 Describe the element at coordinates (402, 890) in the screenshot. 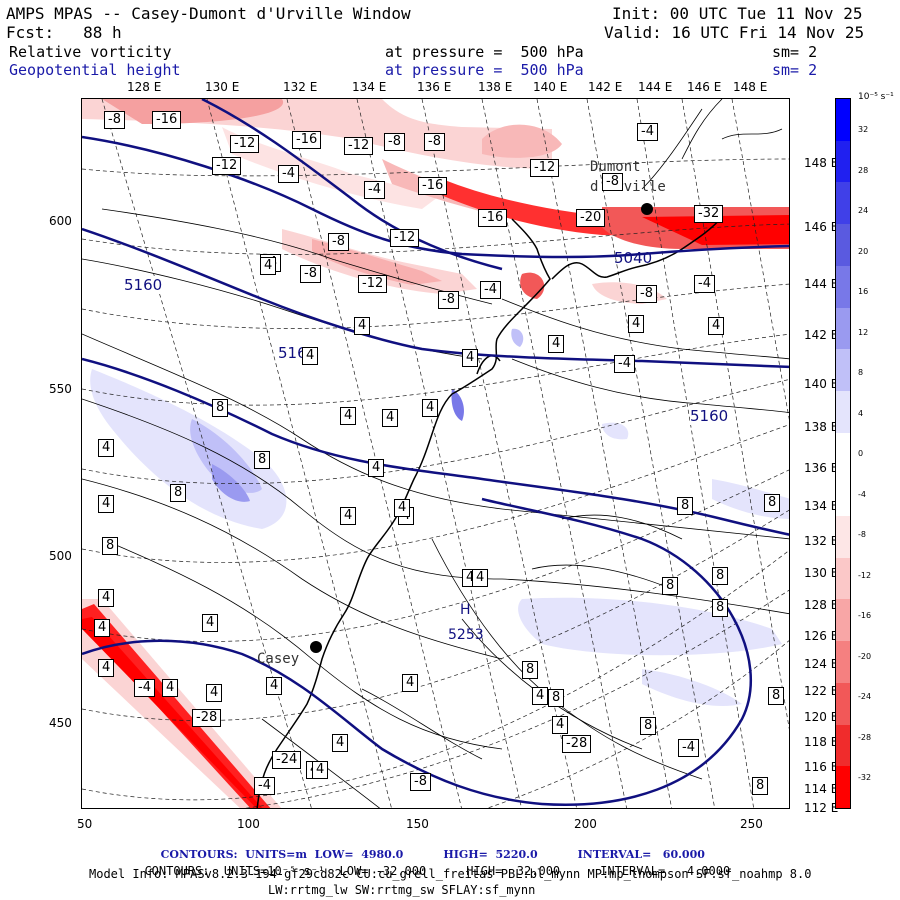

I see `model-info-physics: LW:rrtmg_lw SW:rrtmg_sw SFLAY:sf_mynn` at that location.